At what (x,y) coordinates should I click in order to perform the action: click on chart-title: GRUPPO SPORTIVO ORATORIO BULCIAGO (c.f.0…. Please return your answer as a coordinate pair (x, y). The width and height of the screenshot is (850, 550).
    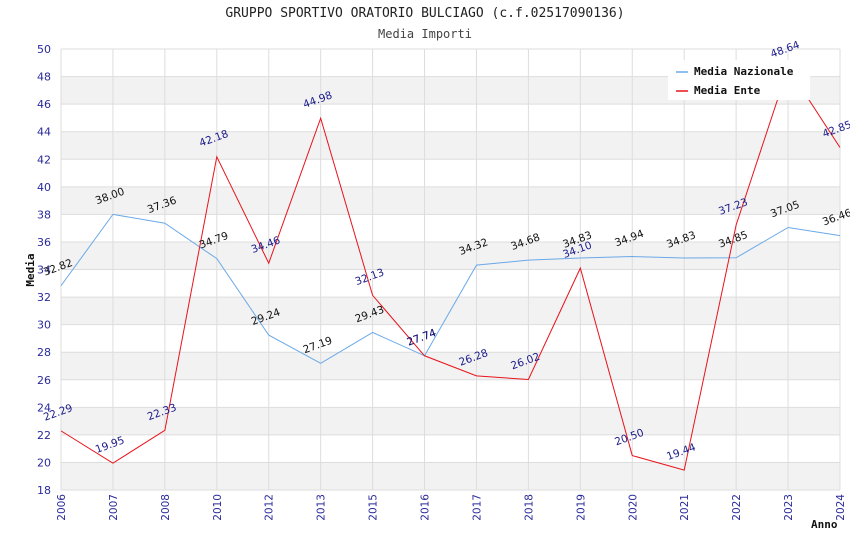
    Looking at the image, I should click on (425, 13).